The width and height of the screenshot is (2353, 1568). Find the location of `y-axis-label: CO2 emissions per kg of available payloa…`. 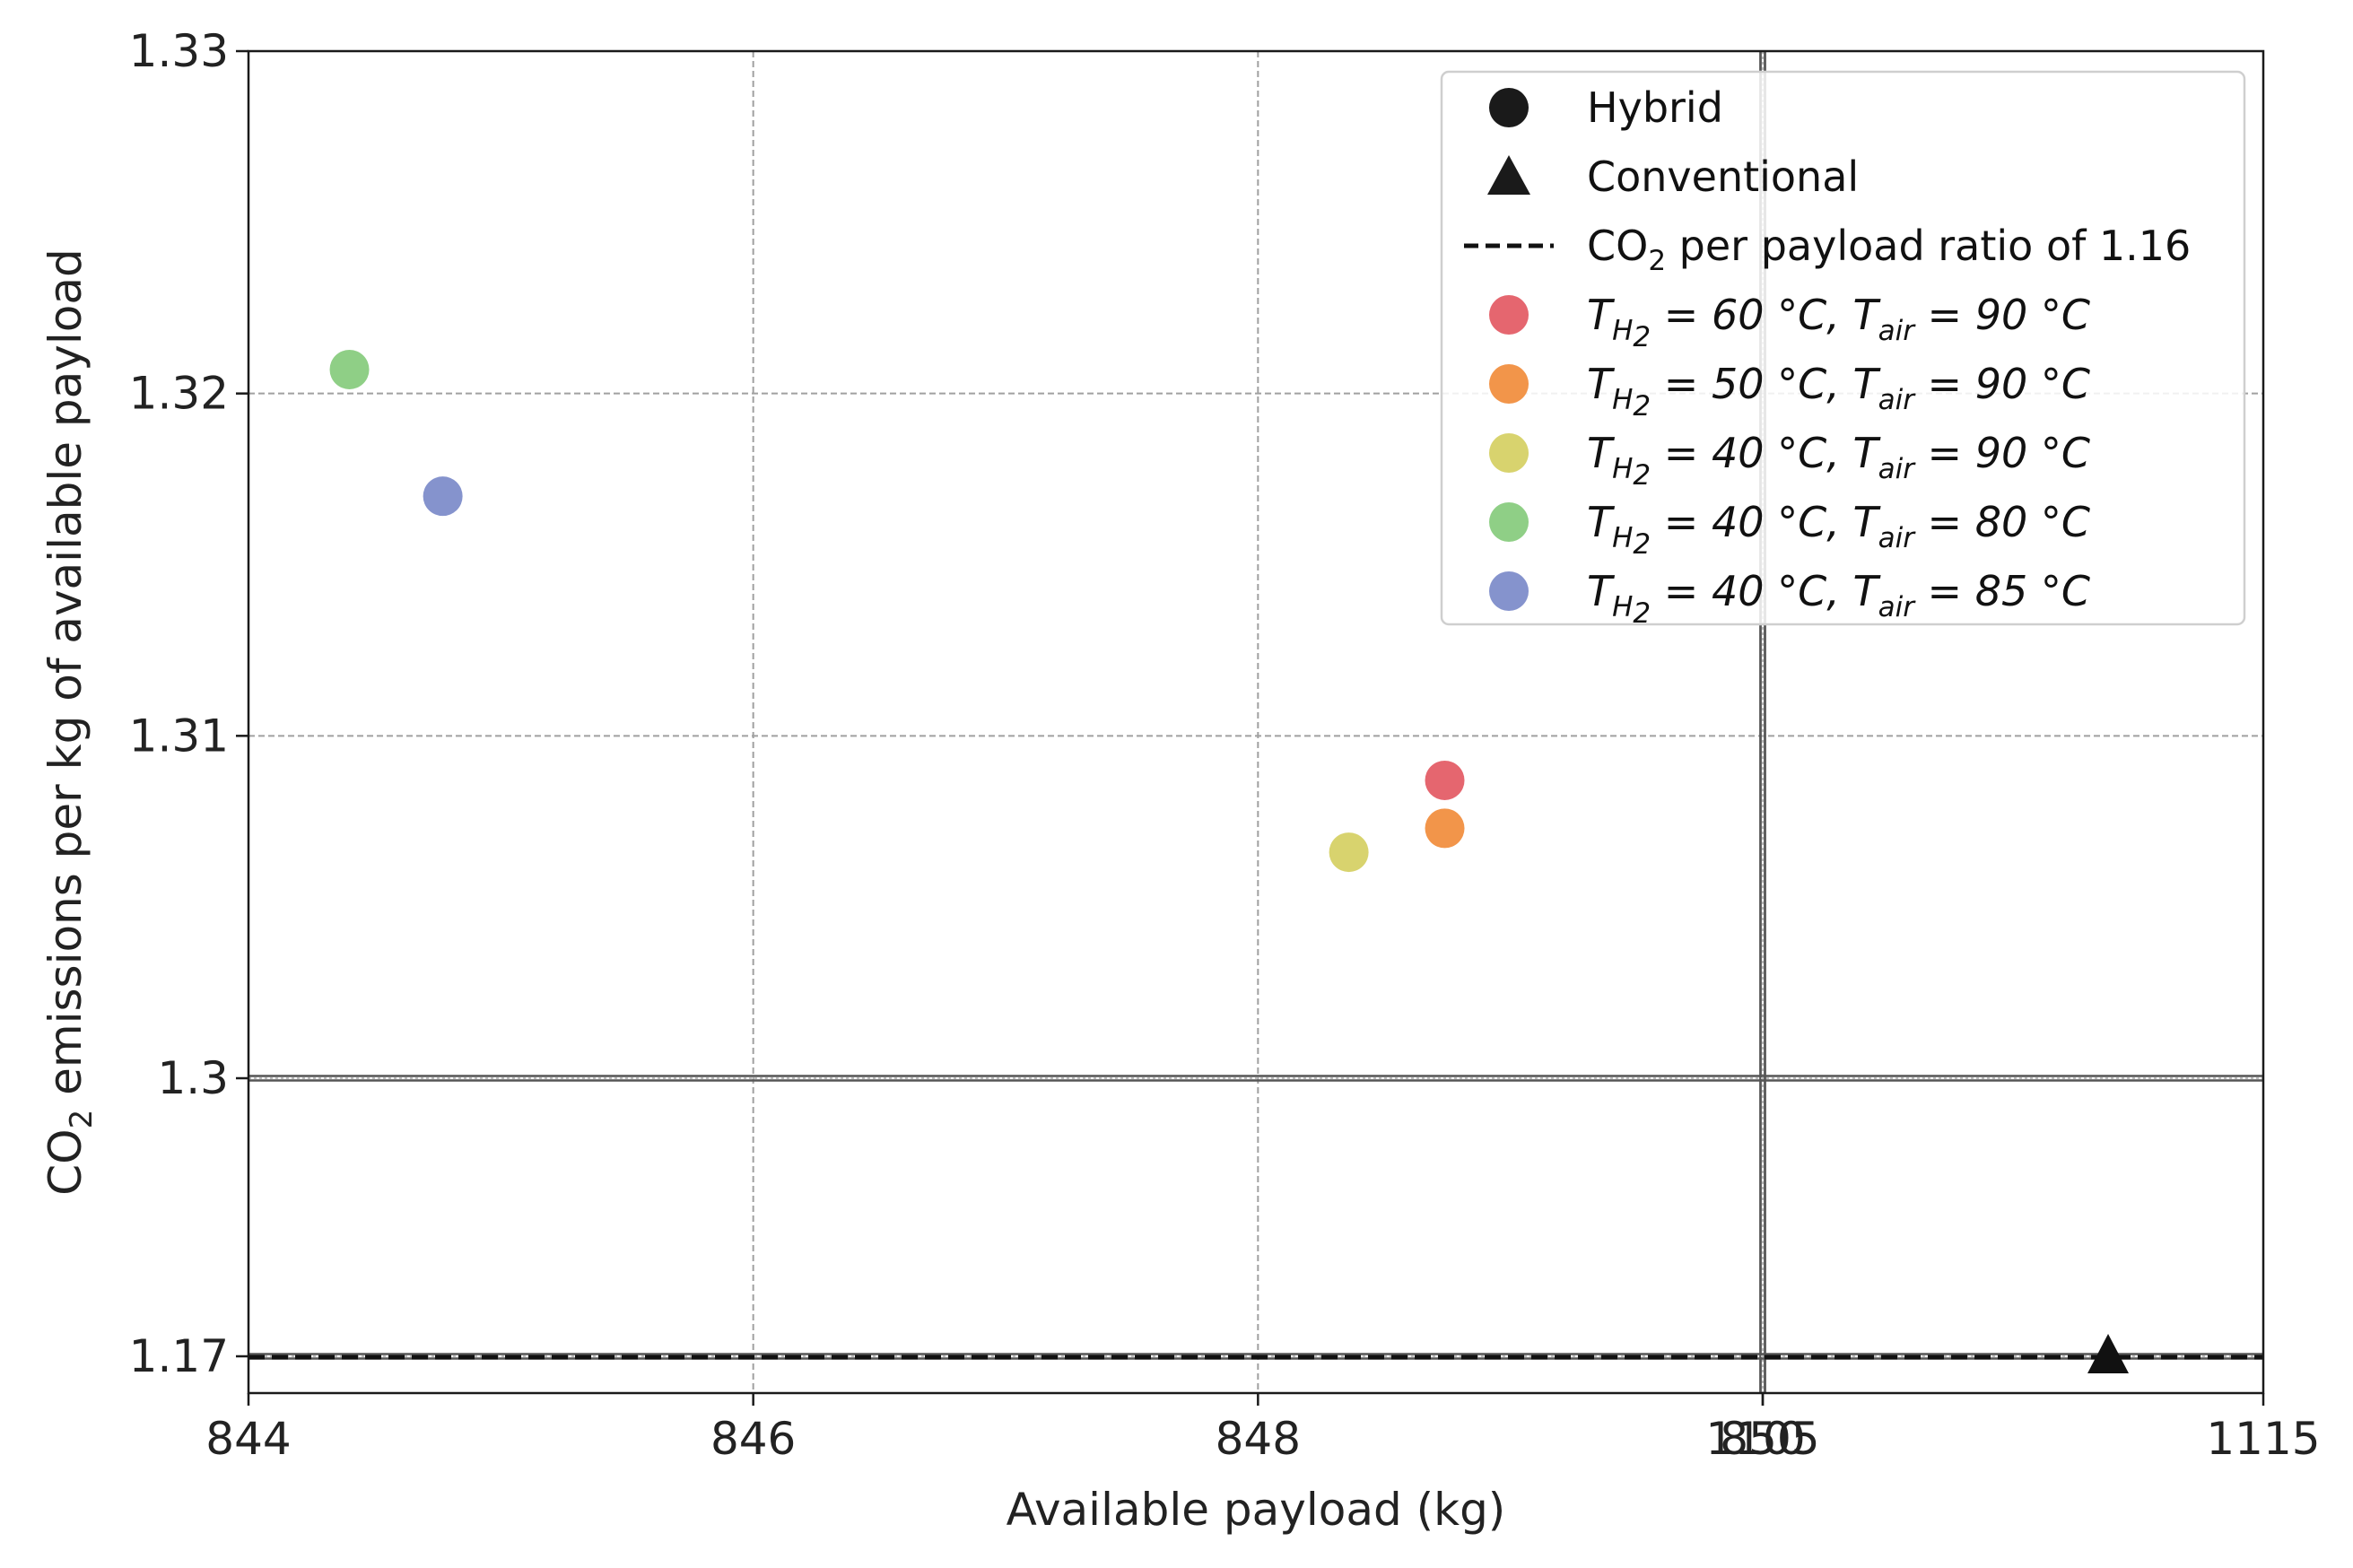

y-axis-label: CO2 emissions per kg of available payloa… is located at coordinates (69, 721).